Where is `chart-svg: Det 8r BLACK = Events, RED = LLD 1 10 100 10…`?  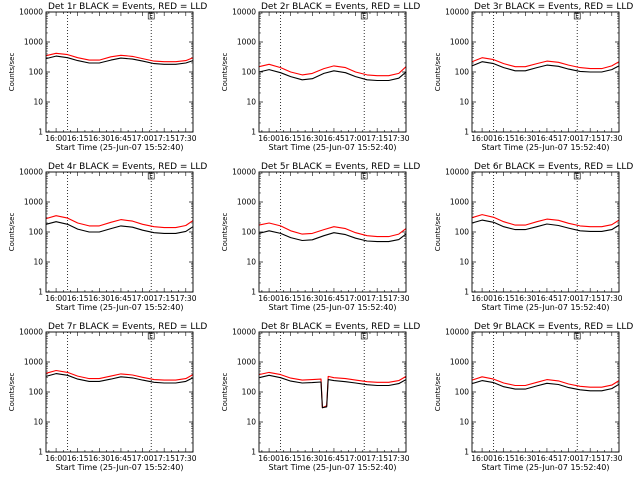 chart-svg: Det 8r BLACK = Events, RED = LLD 1 10 100 10… is located at coordinates (320, 397).